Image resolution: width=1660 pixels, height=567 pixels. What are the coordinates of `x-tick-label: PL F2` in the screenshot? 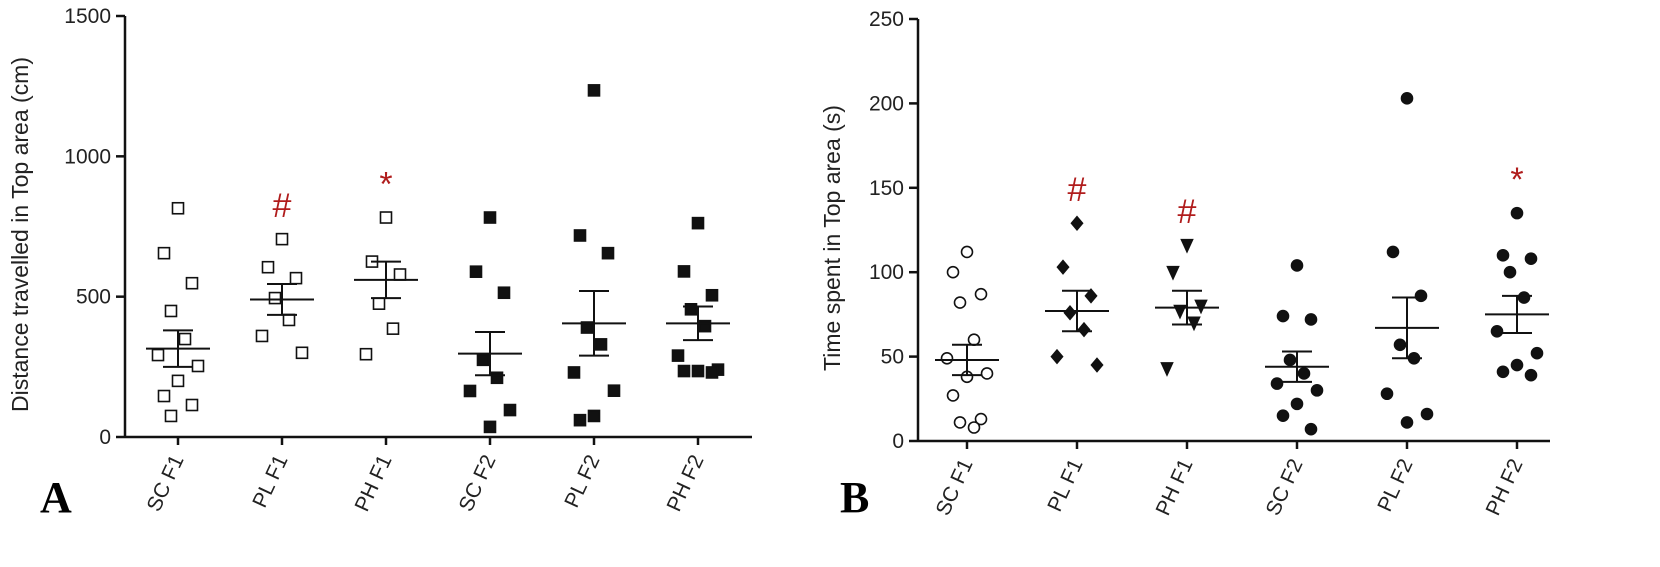 It's located at (582, 481).